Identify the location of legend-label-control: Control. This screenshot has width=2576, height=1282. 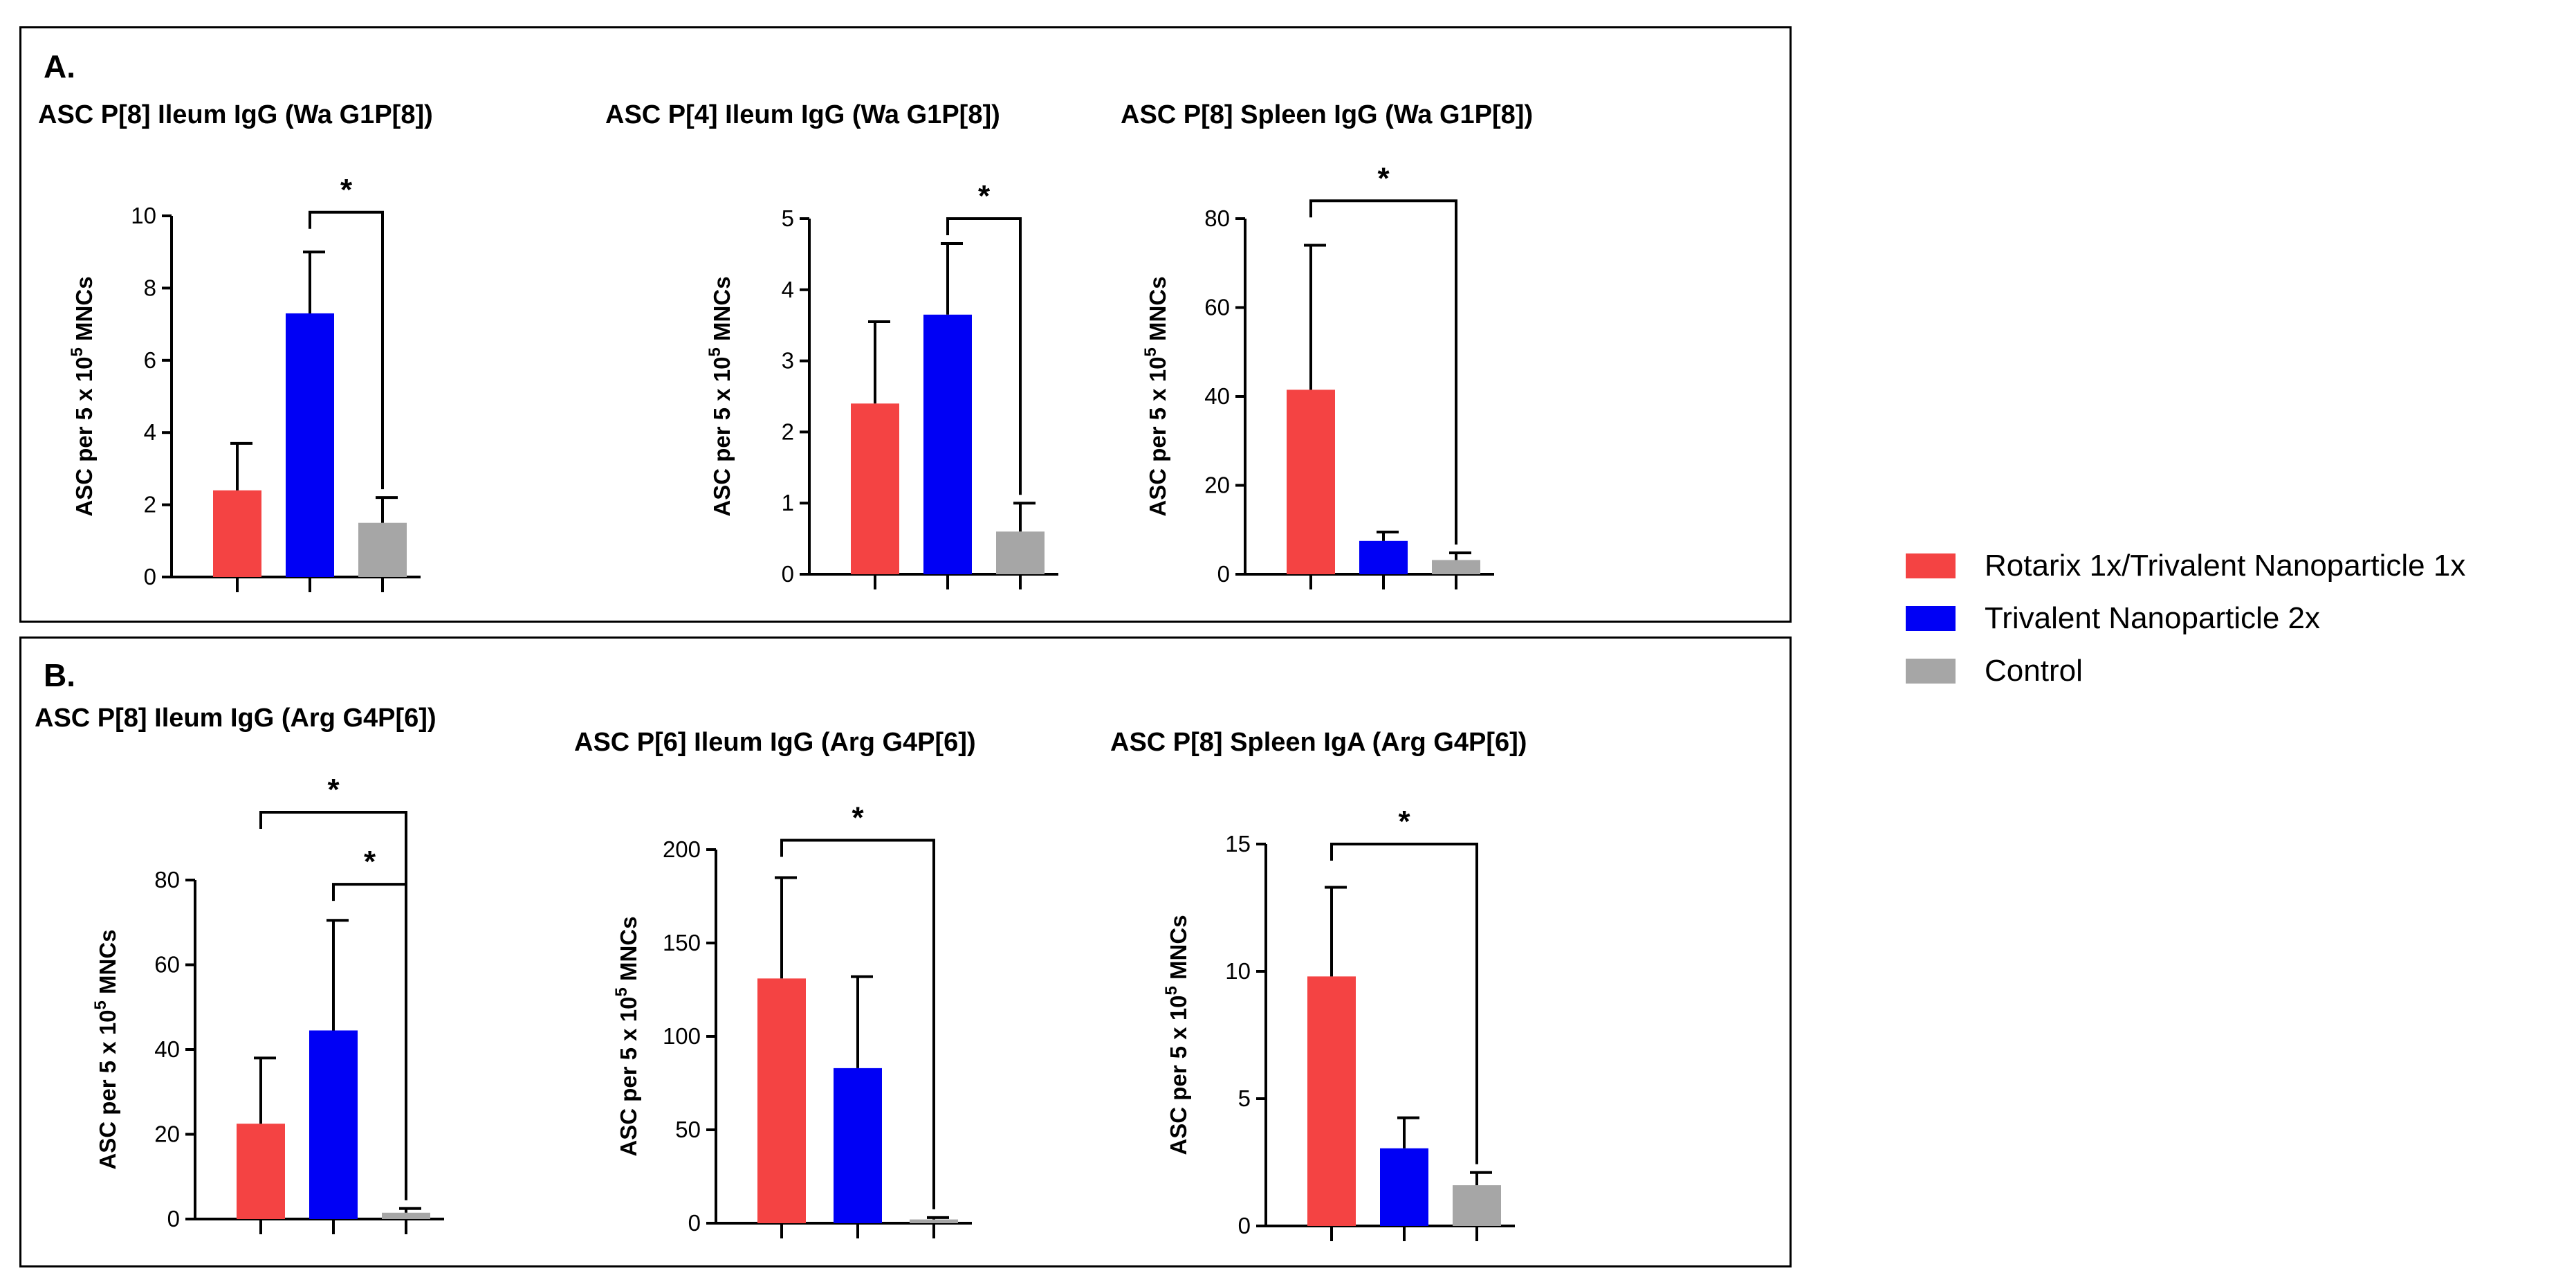
(2034, 671).